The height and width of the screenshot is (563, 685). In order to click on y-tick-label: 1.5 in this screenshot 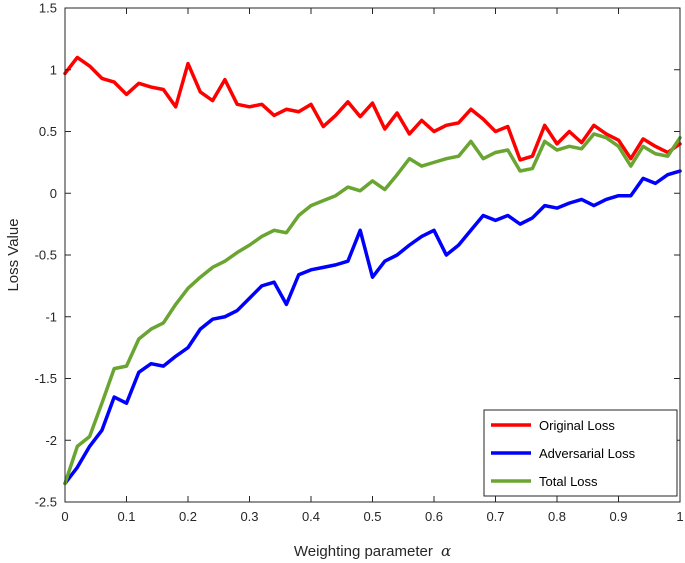, I will do `click(48, 8)`.